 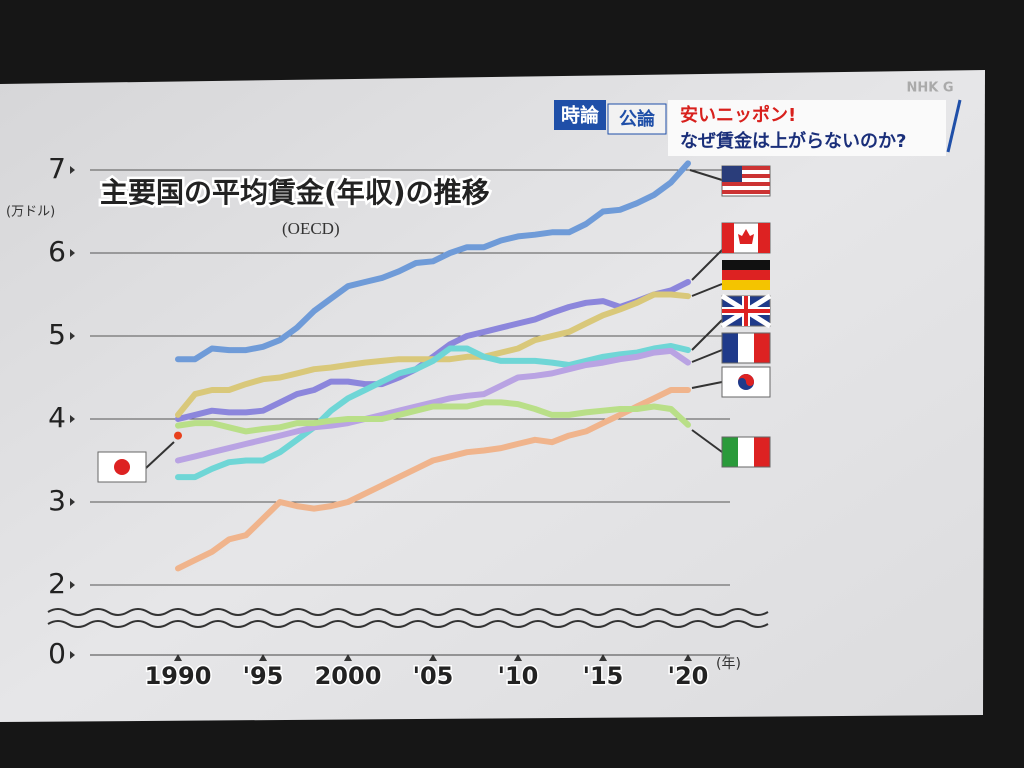 I want to click on y-tick-label: 0, so click(x=57, y=653).